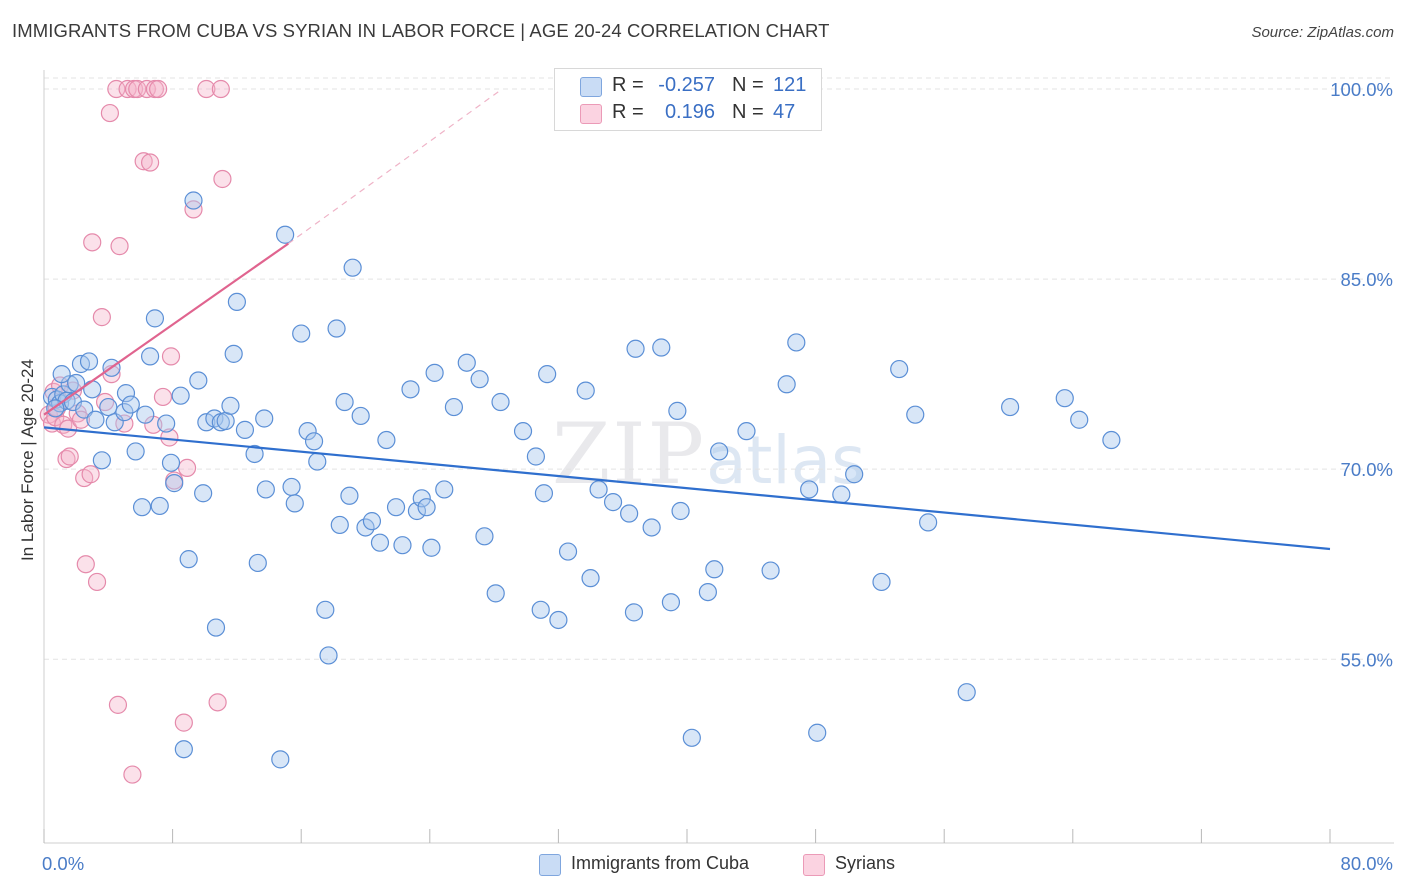 This screenshot has width=1406, height=892. What do you see at coordinates (135, 431) in the screenshot?
I see `syrian-points` at bounding box center [135, 431].